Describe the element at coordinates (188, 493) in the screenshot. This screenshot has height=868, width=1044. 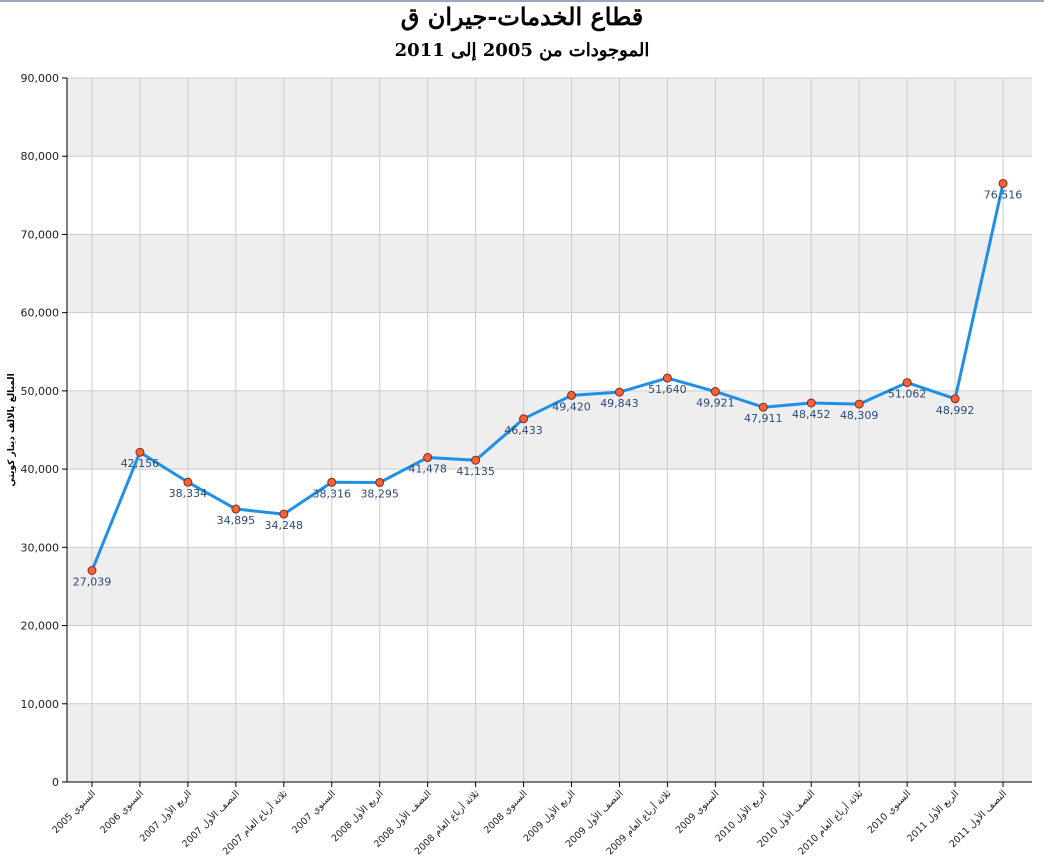
I see `data-label: 38,334` at that location.